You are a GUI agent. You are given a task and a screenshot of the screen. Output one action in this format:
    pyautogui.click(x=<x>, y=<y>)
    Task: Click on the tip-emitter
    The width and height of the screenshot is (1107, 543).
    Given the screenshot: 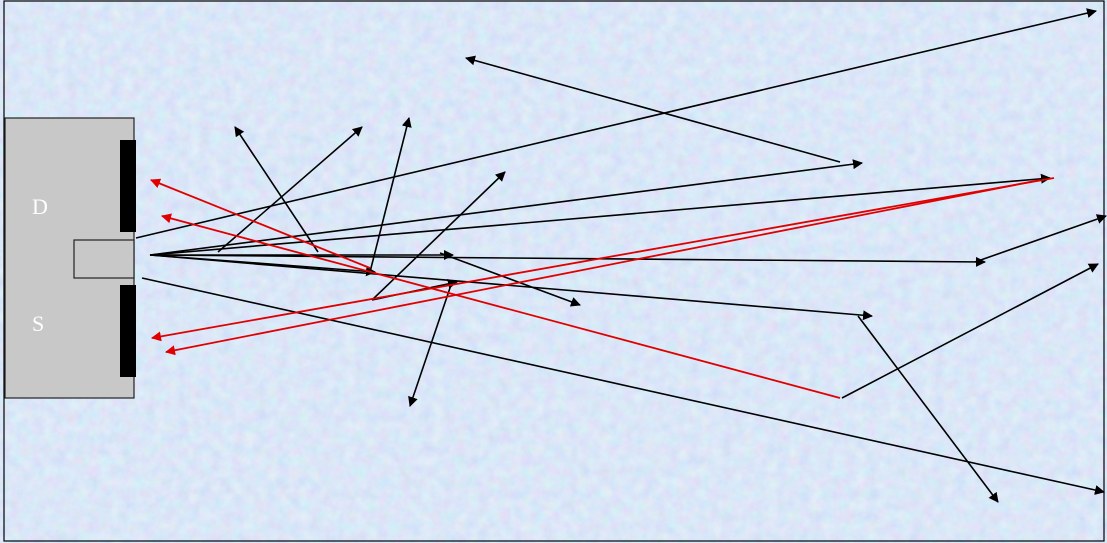 What is the action you would take?
    pyautogui.click(x=104, y=259)
    